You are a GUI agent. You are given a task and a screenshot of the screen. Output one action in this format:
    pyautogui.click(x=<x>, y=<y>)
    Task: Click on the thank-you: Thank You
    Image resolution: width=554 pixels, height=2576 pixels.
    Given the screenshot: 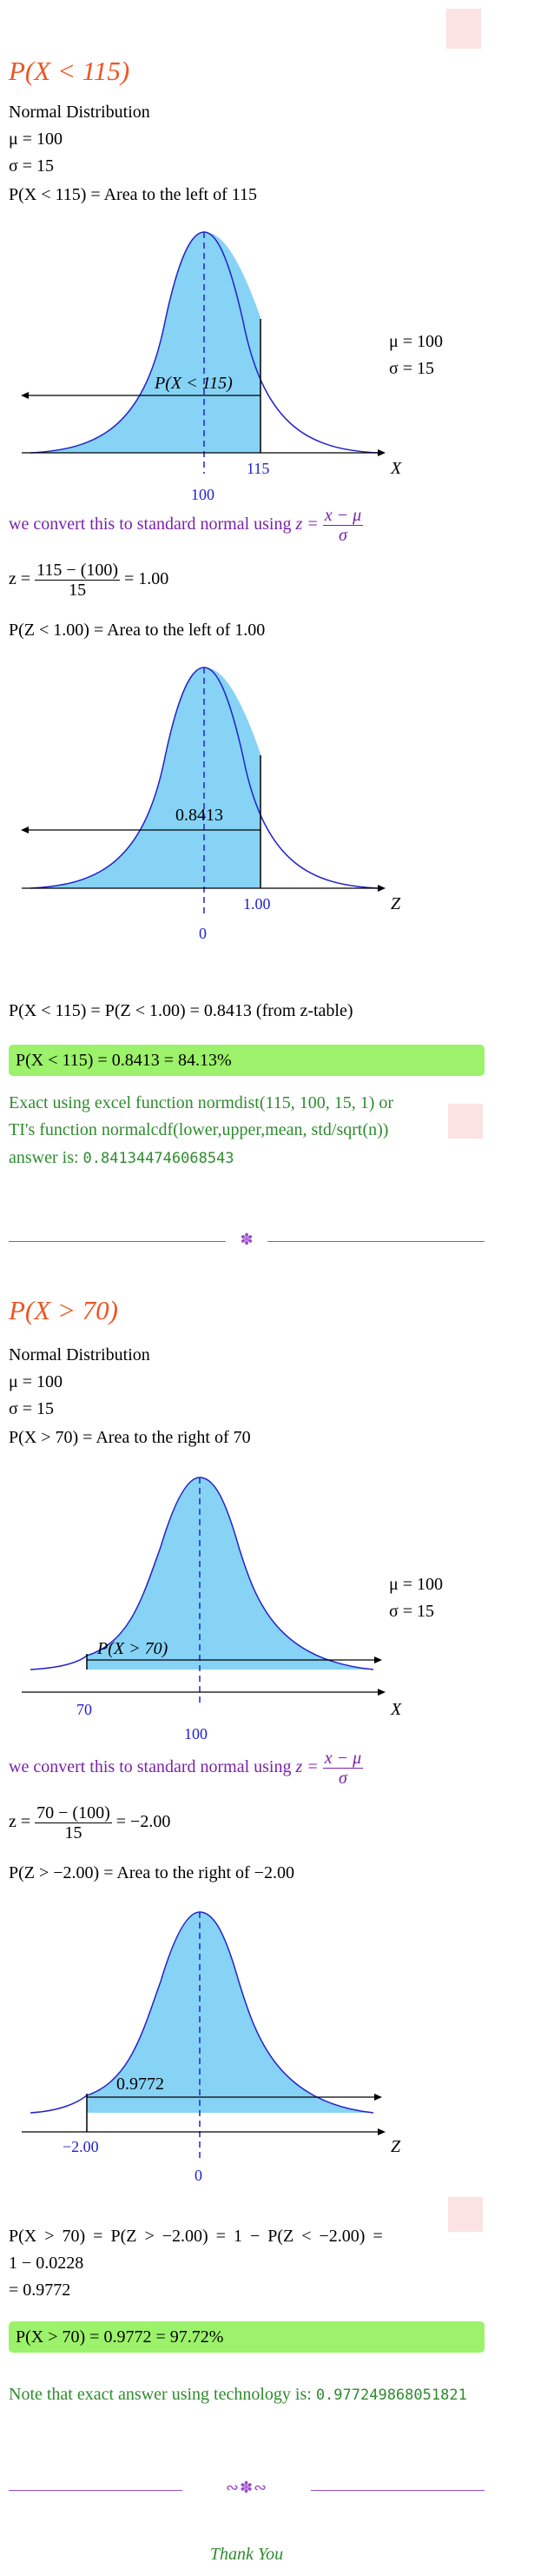 What is the action you would take?
    pyautogui.click(x=246, y=2554)
    